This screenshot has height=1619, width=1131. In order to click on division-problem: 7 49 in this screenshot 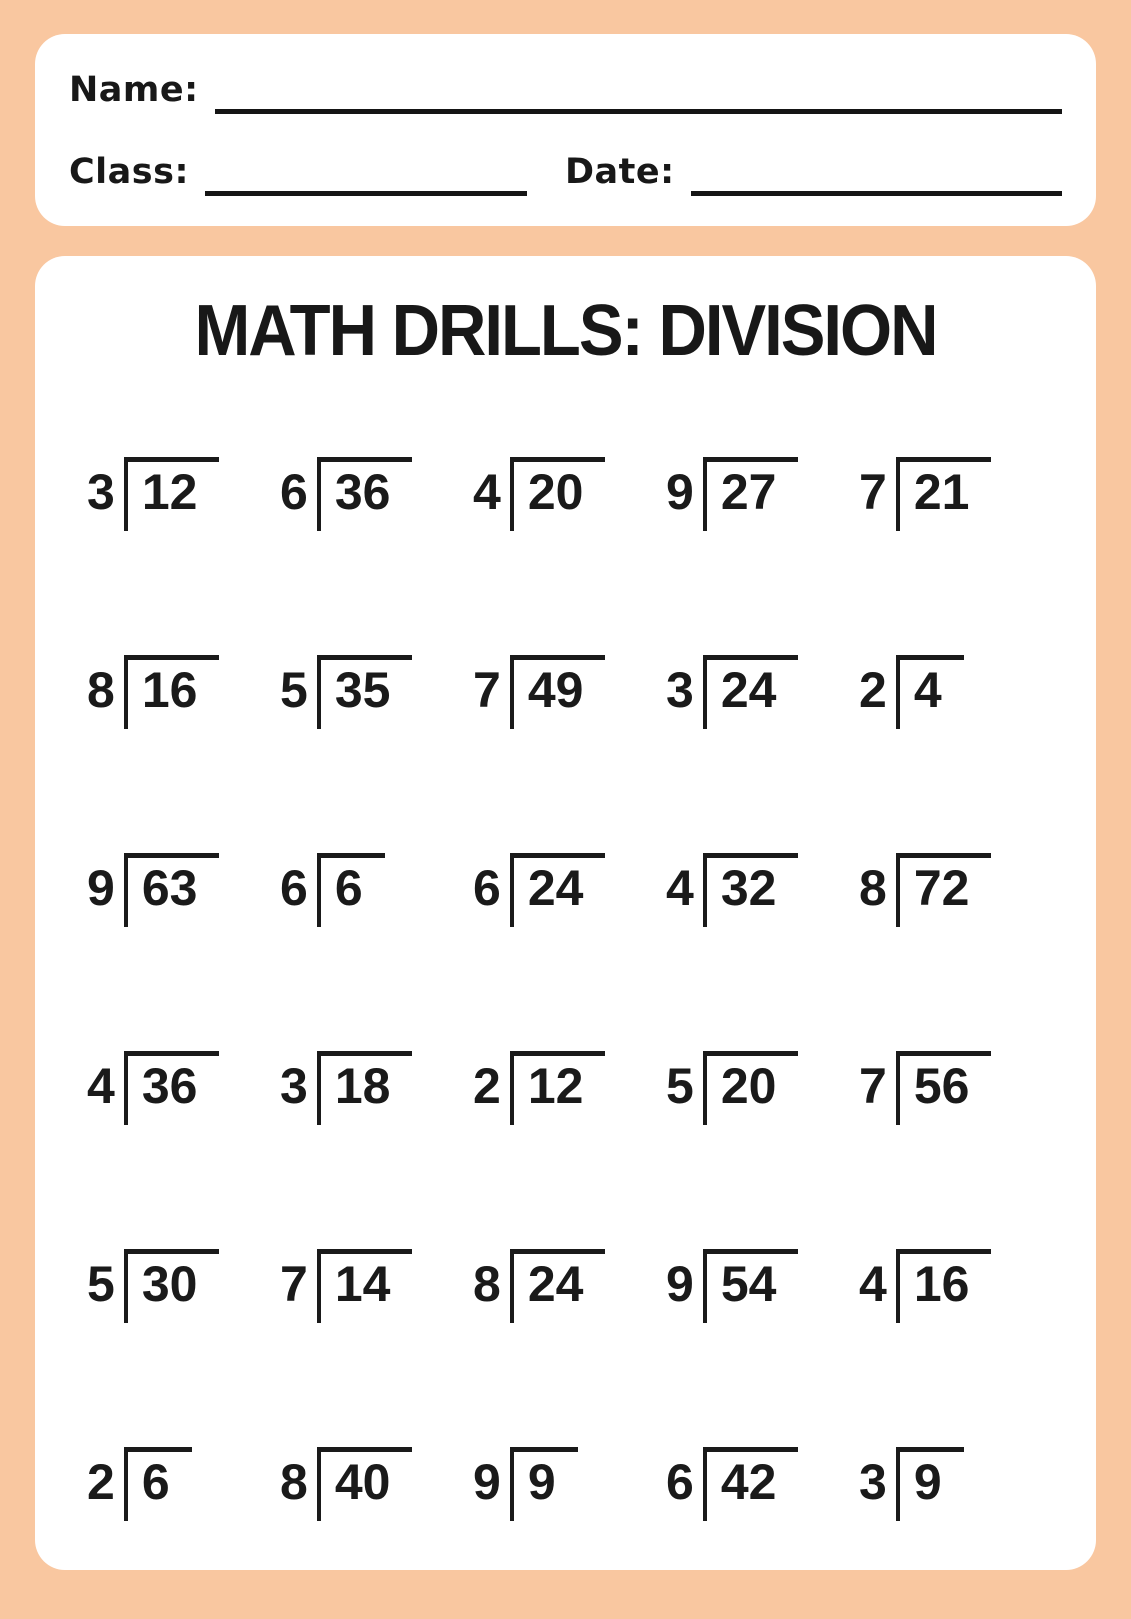, I will do `click(539, 692)`.